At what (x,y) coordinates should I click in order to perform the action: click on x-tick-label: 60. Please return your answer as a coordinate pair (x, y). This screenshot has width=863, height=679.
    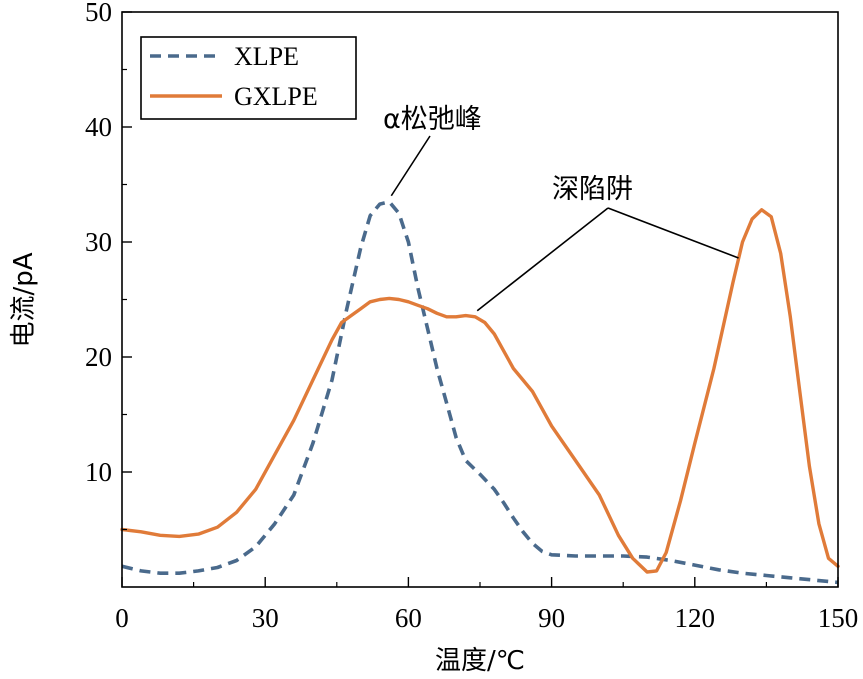
    Looking at the image, I should click on (408, 618).